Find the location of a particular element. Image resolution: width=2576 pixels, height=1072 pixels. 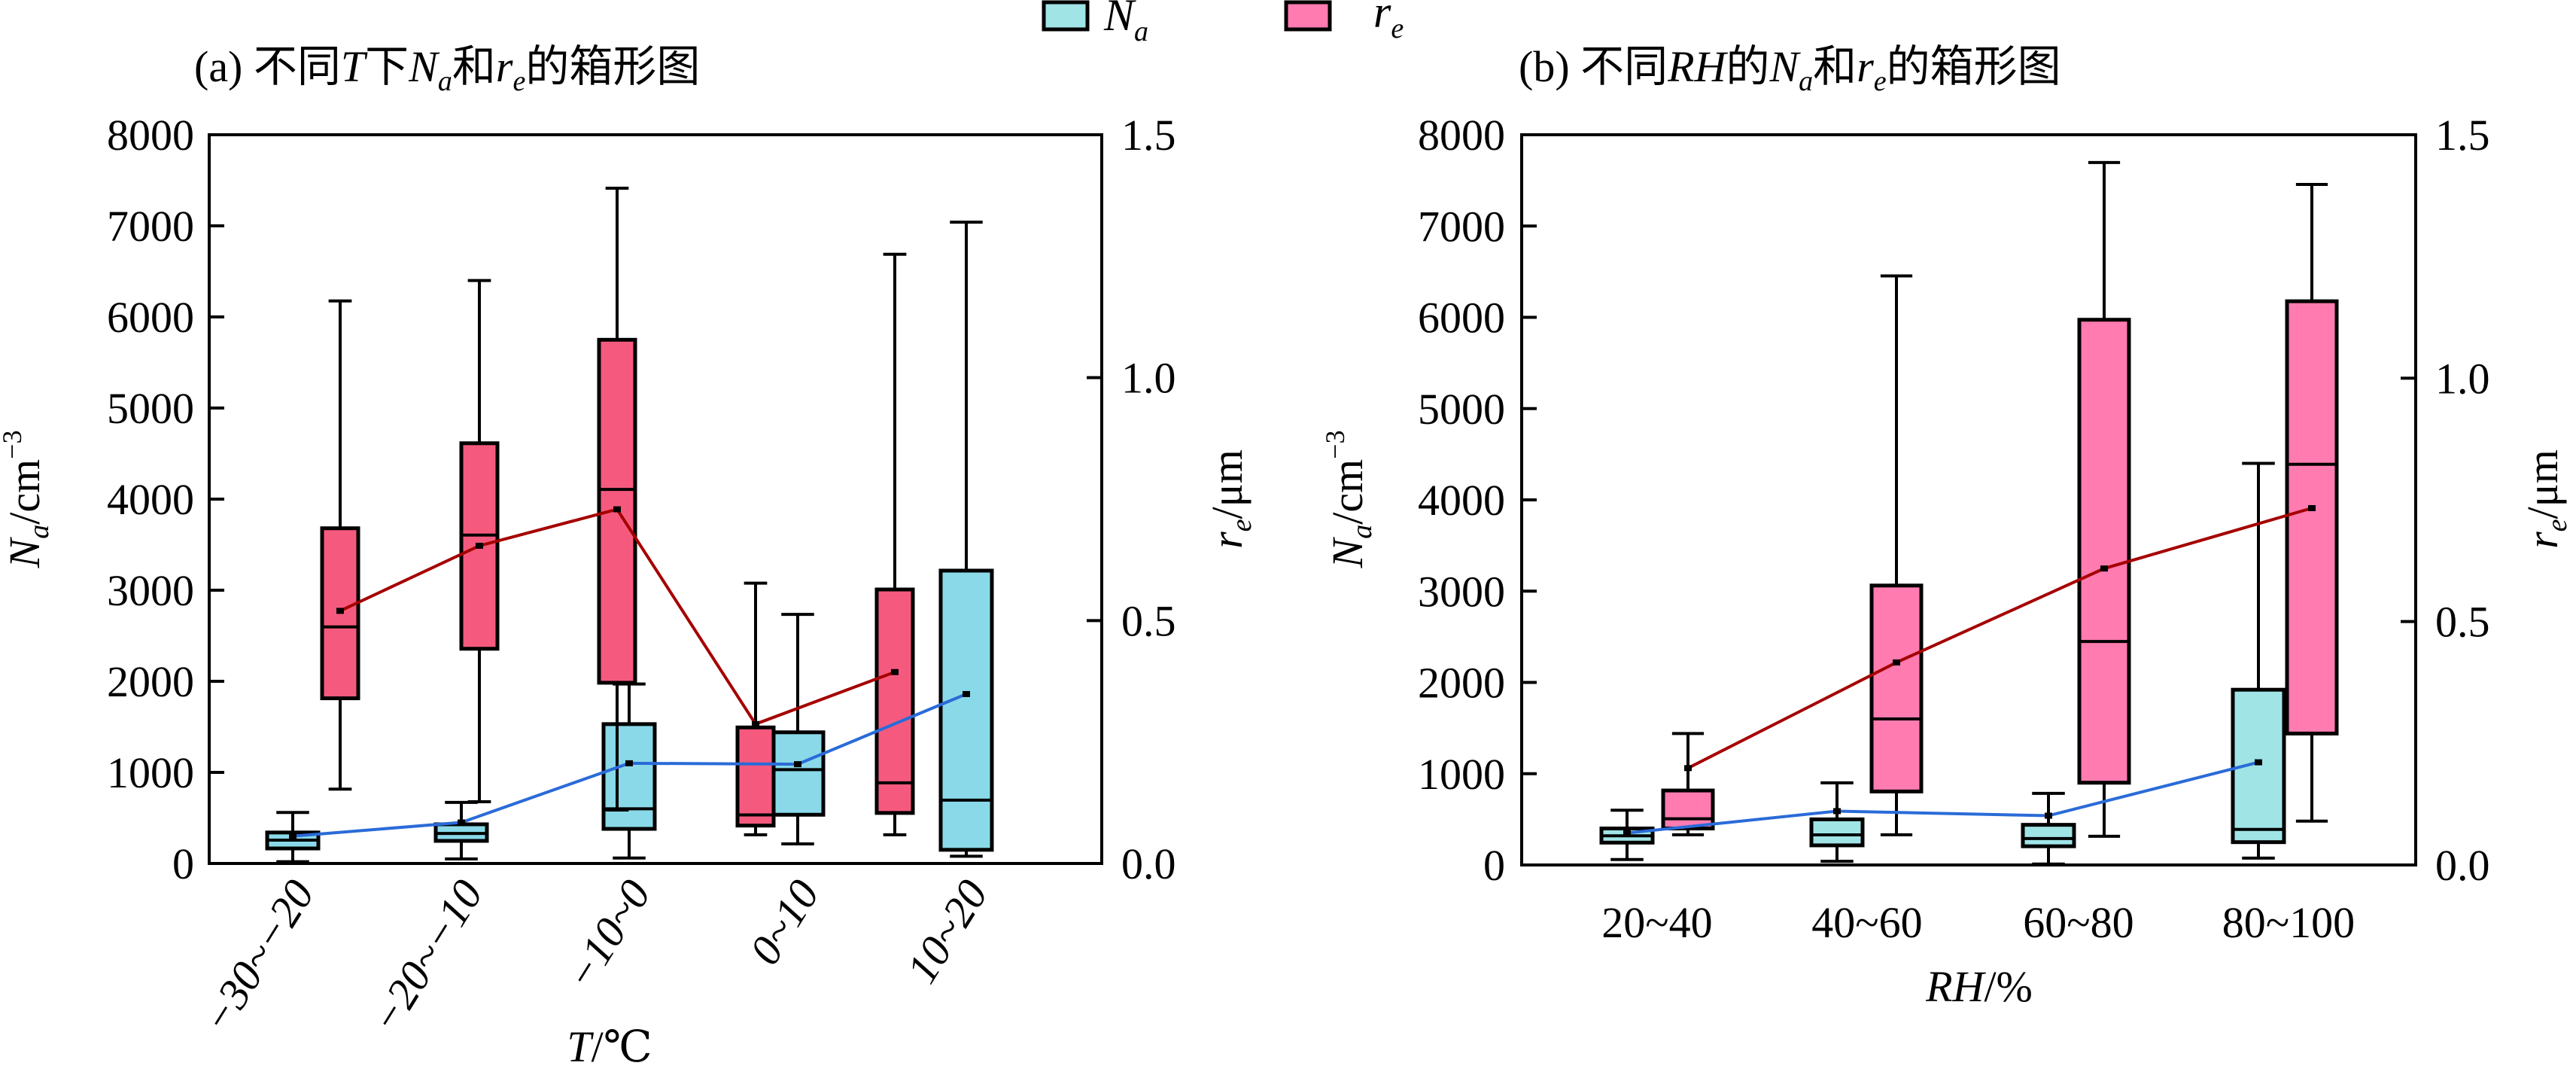

x-category-label: 60~80 is located at coordinates (2078, 922).